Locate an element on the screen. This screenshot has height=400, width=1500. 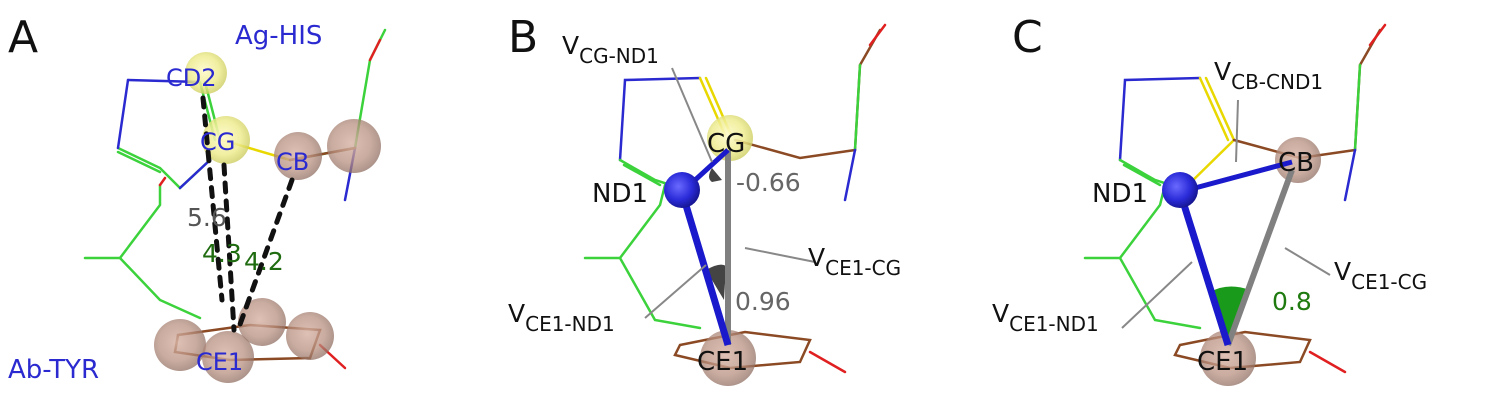
panel-c-letter: C is located at coordinates (1027, 37).